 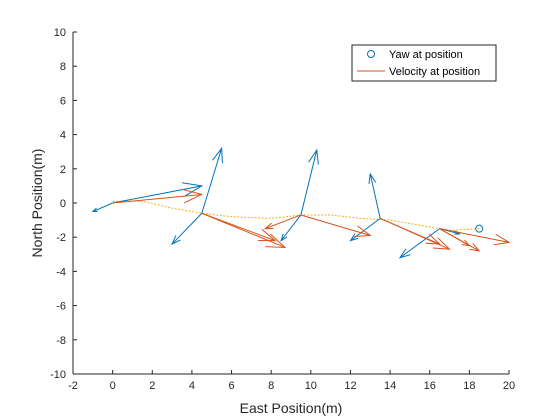 I want to click on x-tick-label: 18, so click(x=469, y=386).